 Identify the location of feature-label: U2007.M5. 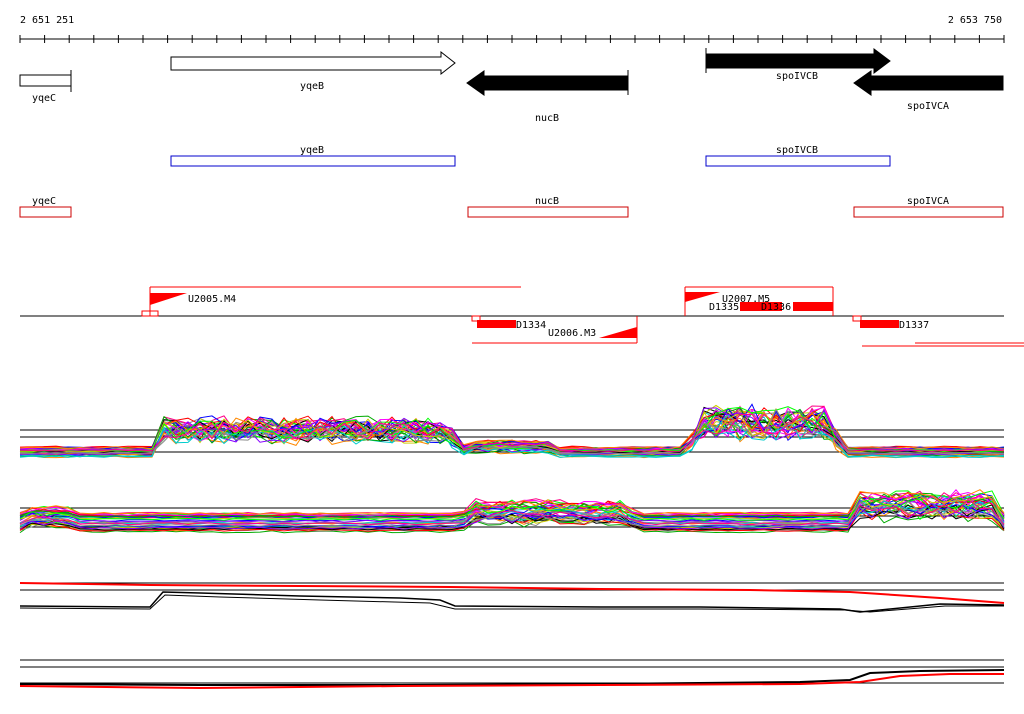
(746, 299).